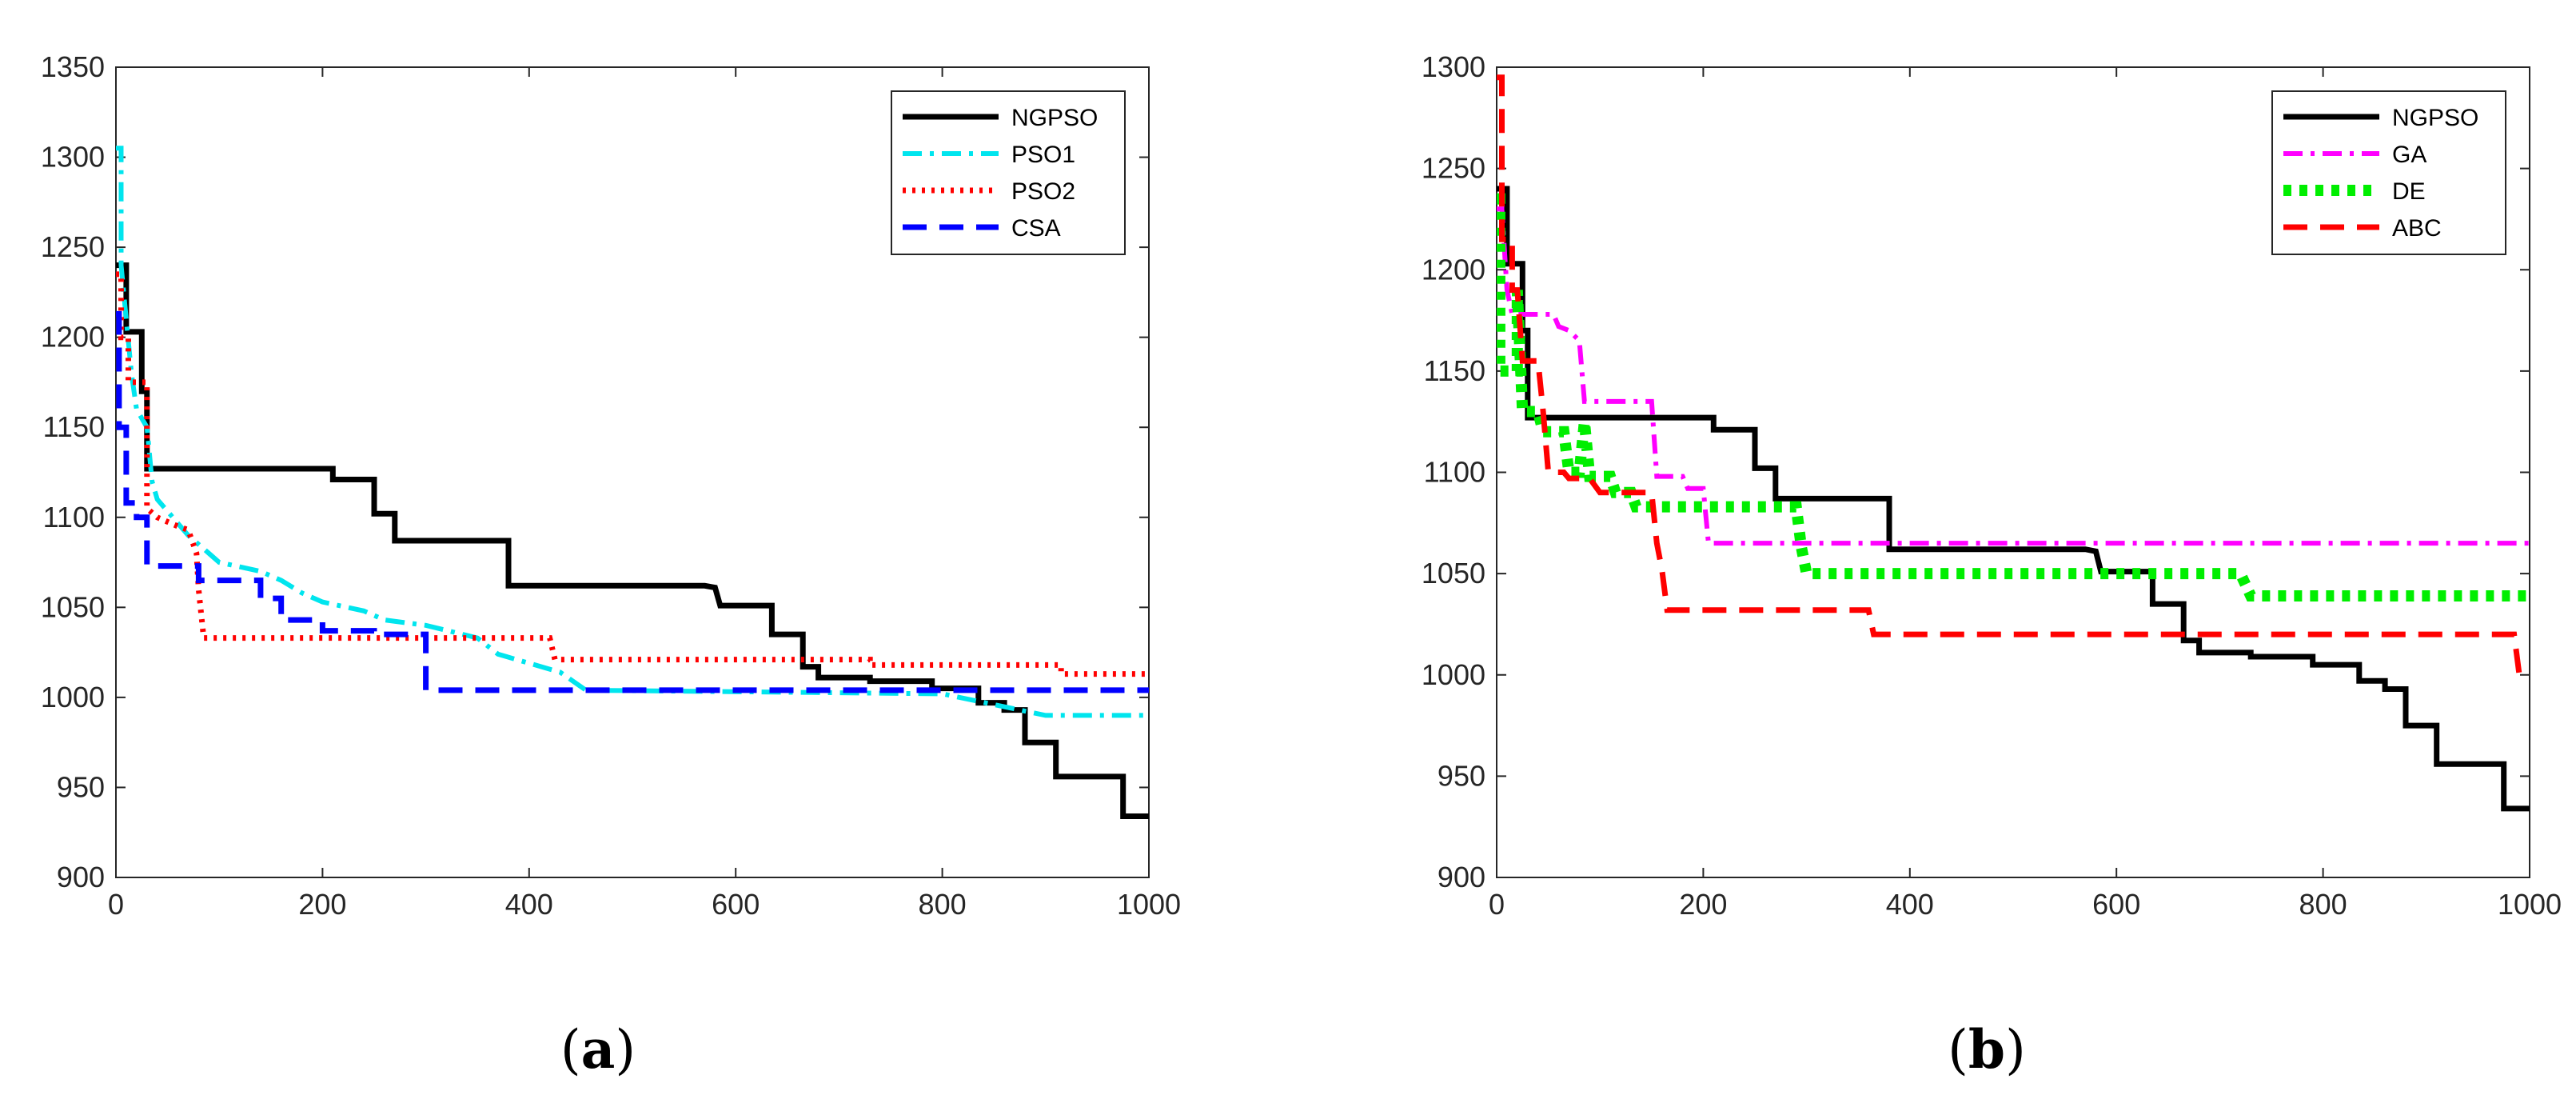 This screenshot has width=2576, height=1103. I want to click on series-line-ga, so click(2013, 376).